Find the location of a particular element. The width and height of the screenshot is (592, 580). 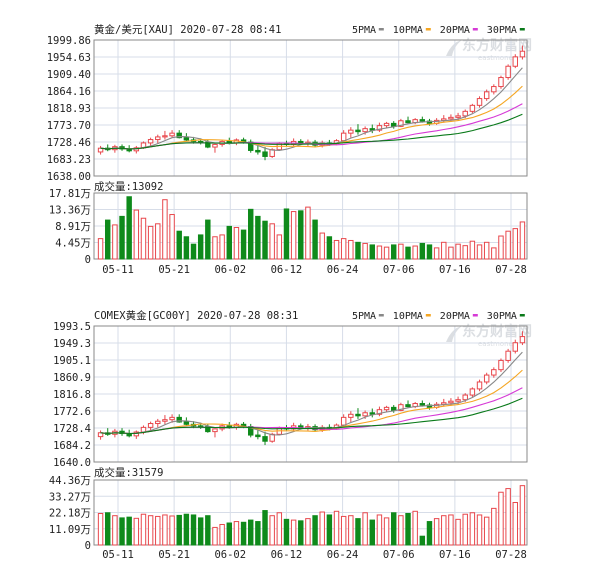

price-tick-label: 1640.0 is located at coordinates (72, 463).